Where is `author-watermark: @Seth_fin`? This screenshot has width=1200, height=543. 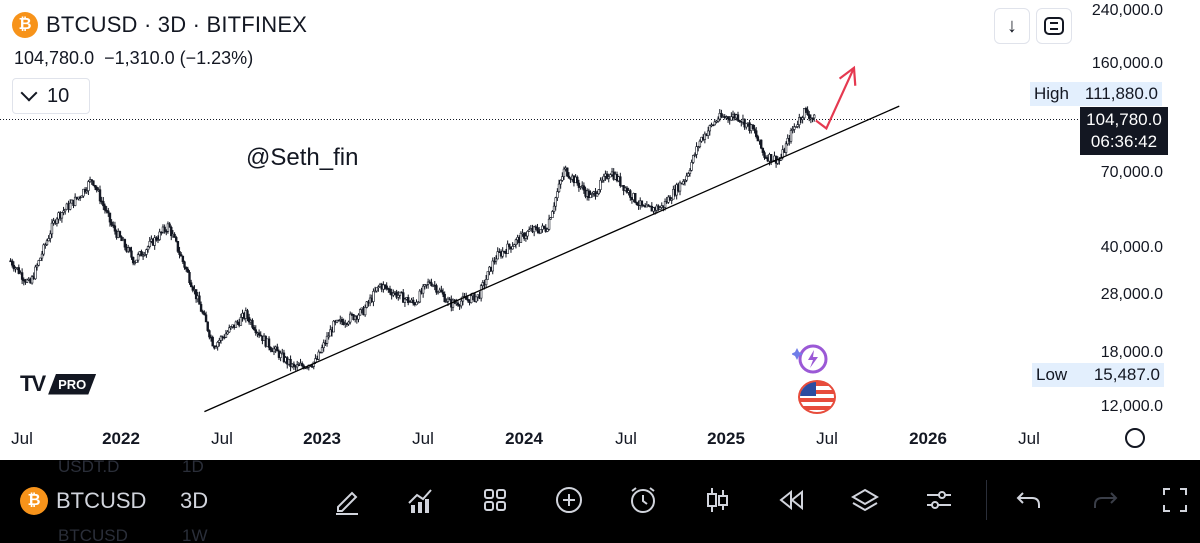 author-watermark: @Seth_fin is located at coordinates (302, 157).